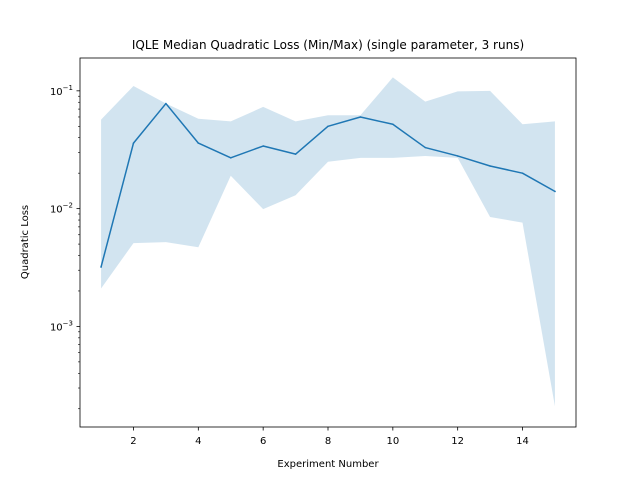  I want to click on x-tick-label: 6, so click(263, 441).